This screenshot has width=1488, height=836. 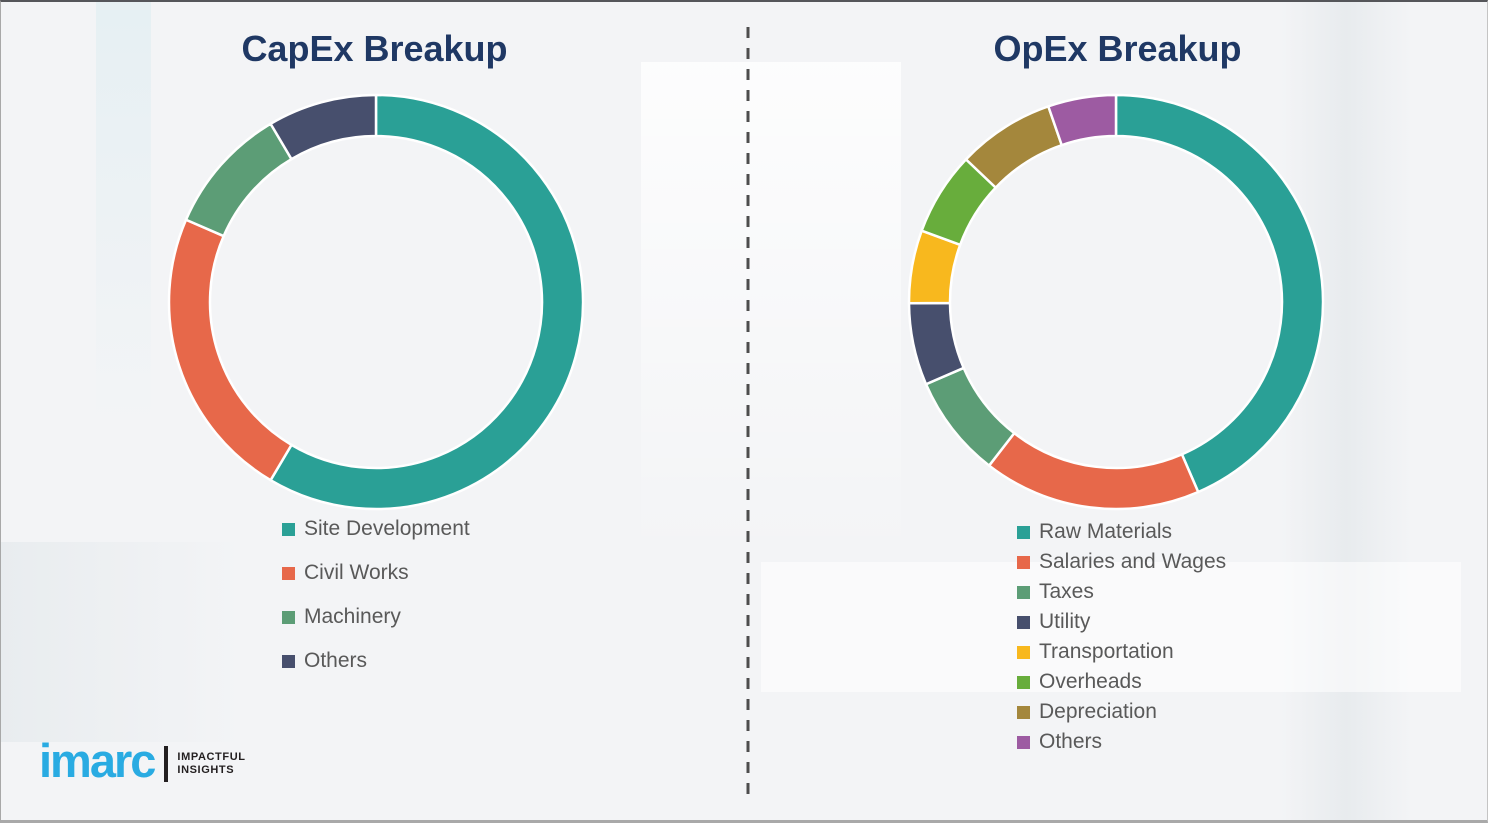 I want to click on segment-taxes, so click(x=970, y=416).